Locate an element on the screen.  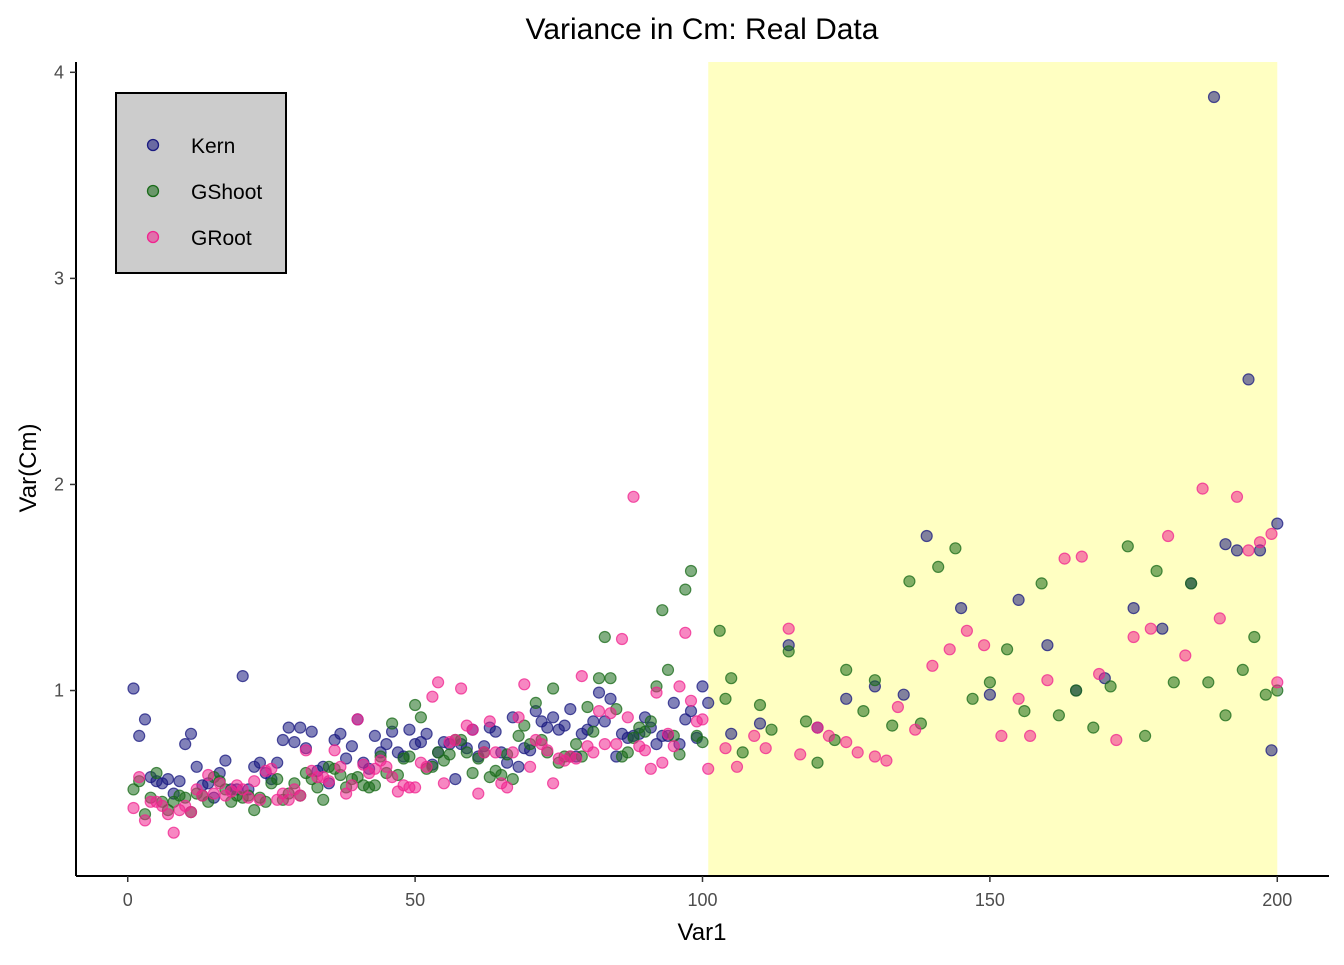
y-axis-title: Var(Cm) is located at coordinates (28, 468).